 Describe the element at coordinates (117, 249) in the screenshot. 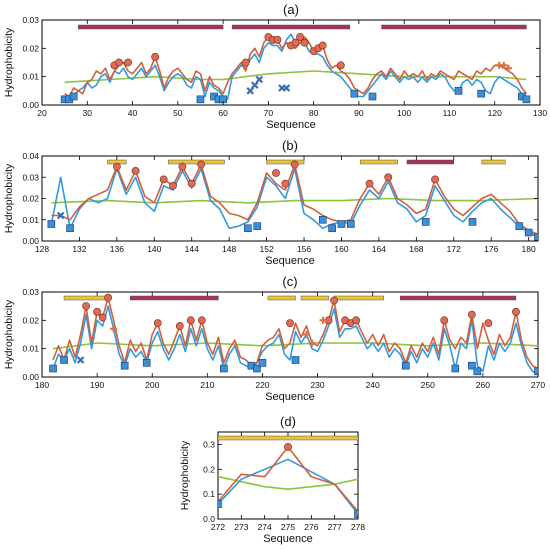

I see `x-tick-label: 136` at that location.